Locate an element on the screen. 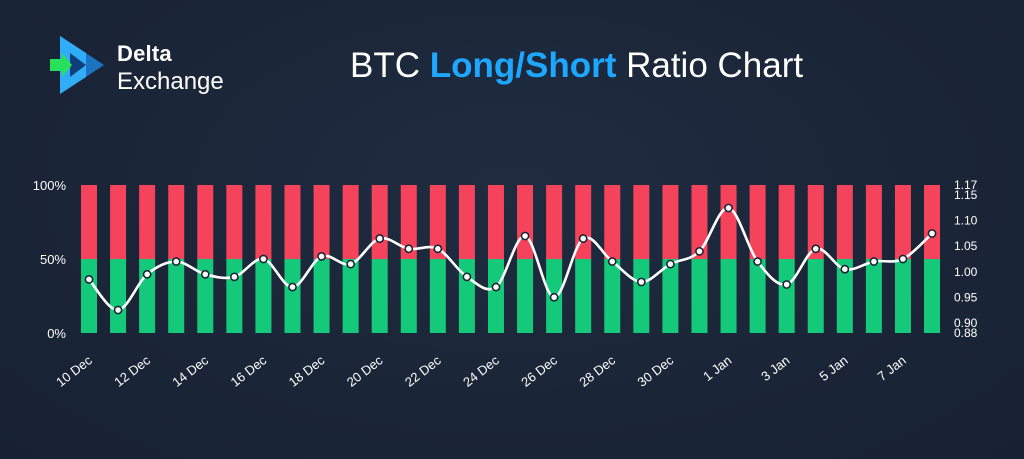  x-tick-label: 7 Jan is located at coordinates (892, 368).